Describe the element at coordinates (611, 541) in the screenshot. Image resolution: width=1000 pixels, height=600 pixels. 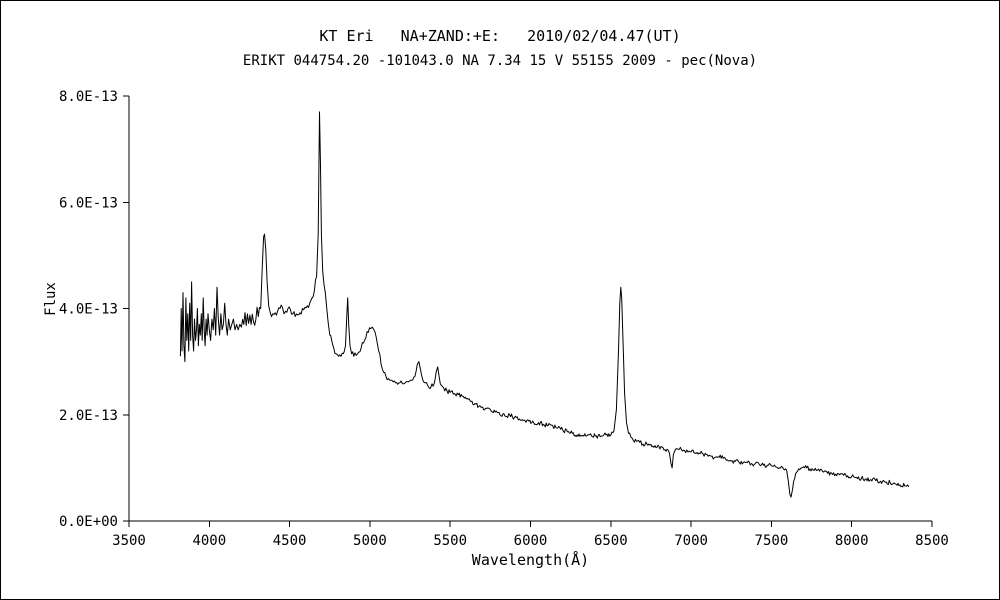
I see `x-tick-label: 6500` at that location.